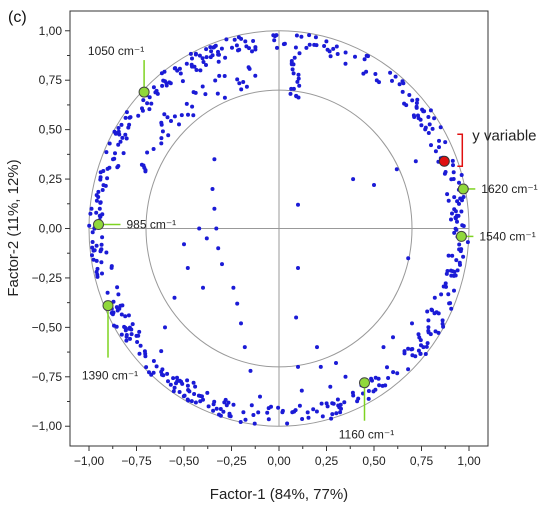  What do you see at coordinates (366, 435) in the screenshot?
I see `annotation-label: 1160 cm⁻¹` at bounding box center [366, 435].